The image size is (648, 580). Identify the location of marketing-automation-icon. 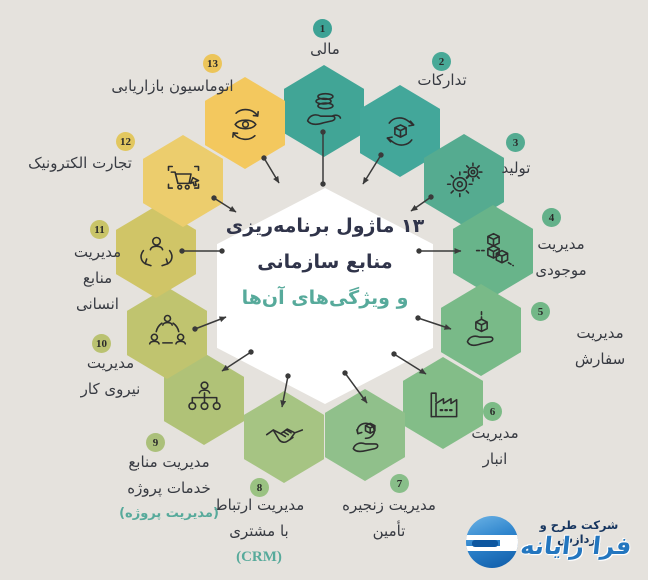
(245, 124).